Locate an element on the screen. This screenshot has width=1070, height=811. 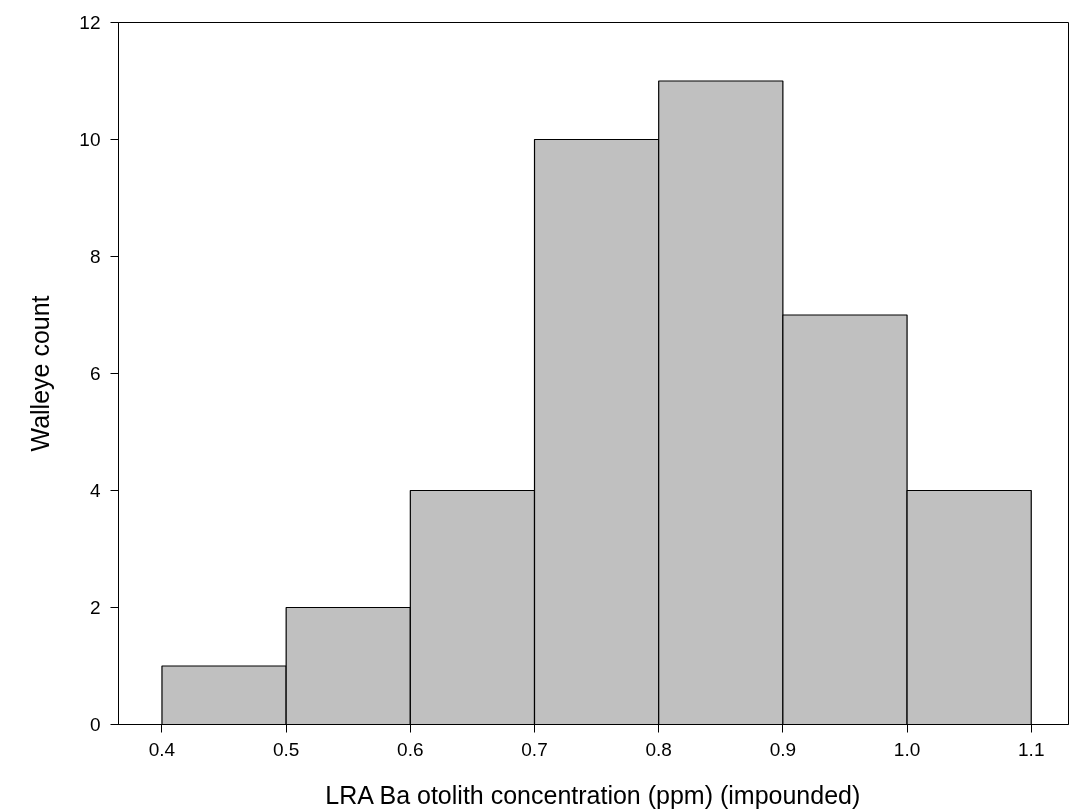
x-tick-label: 1.0 is located at coordinates (907, 749).